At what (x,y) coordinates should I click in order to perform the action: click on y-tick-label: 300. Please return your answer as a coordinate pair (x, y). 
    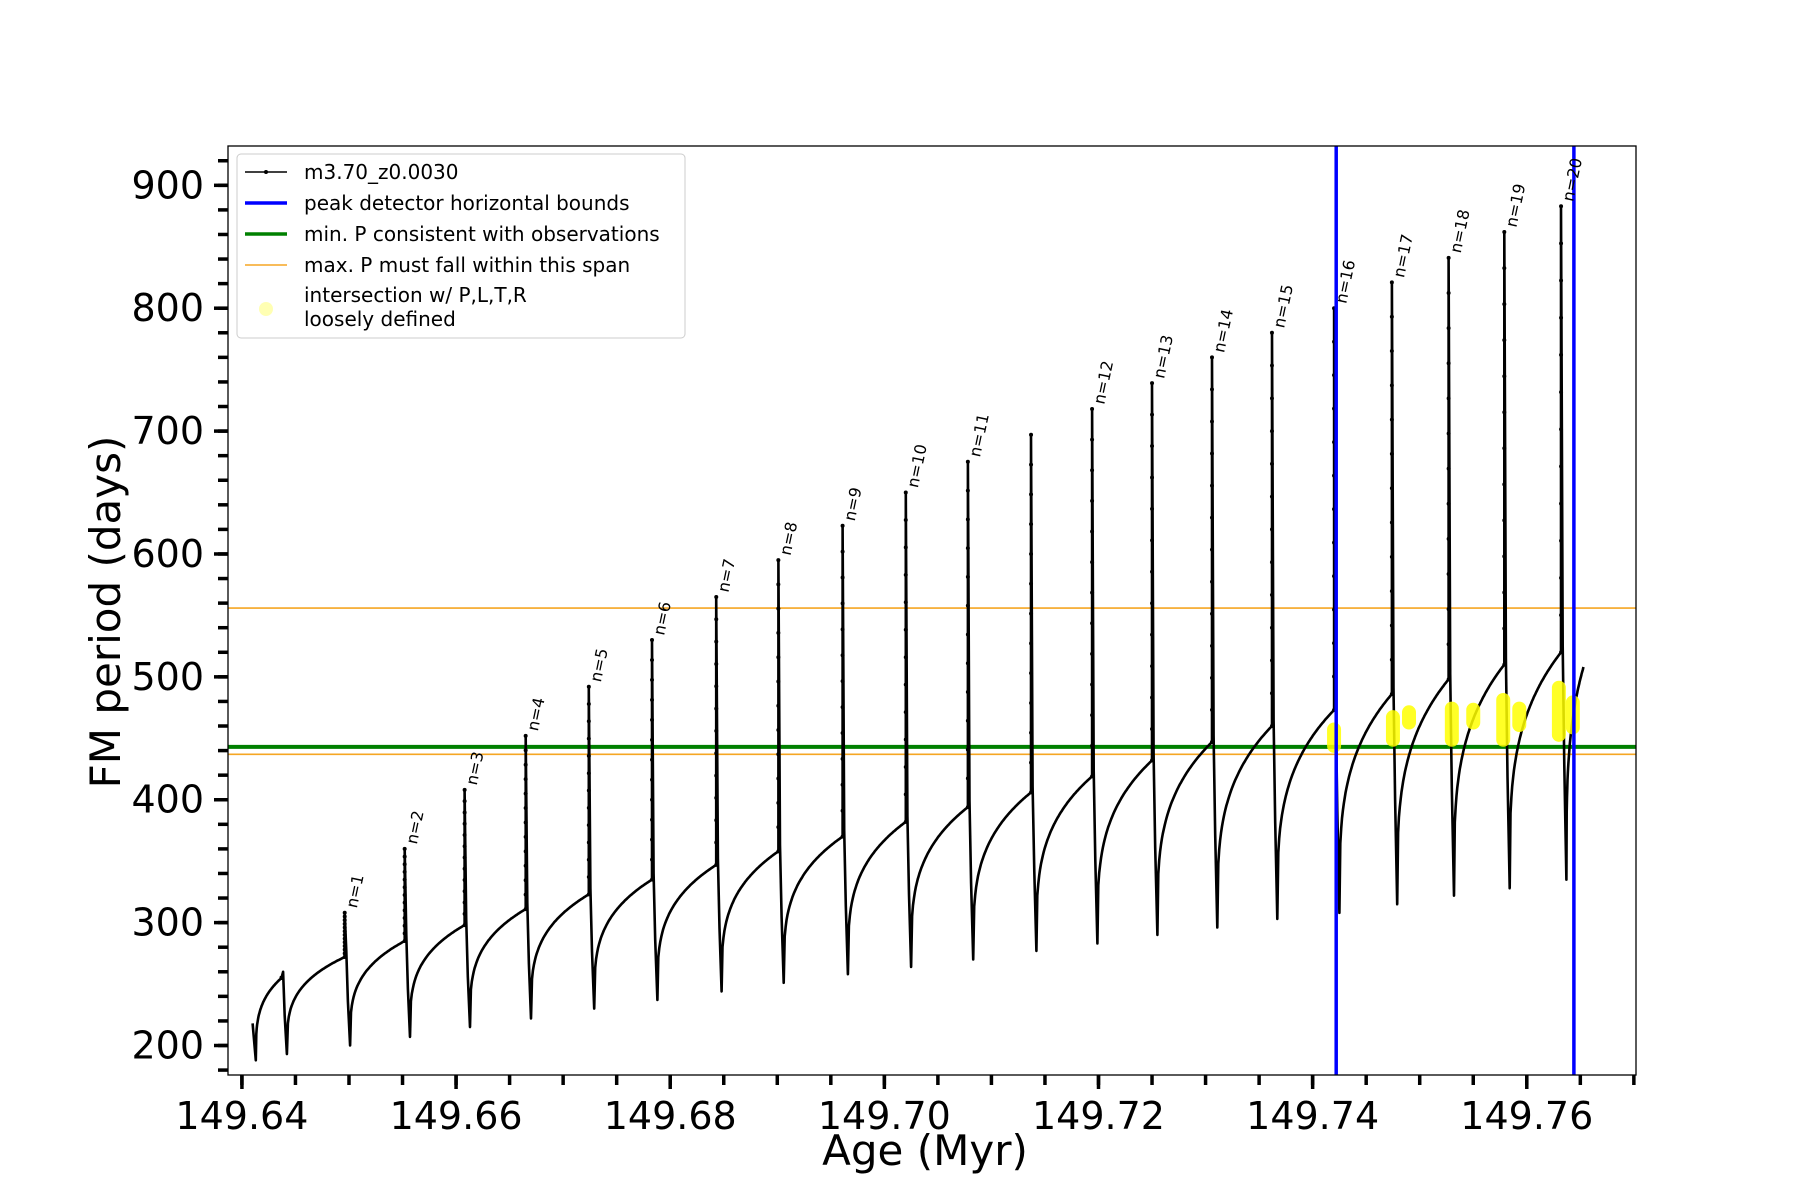
    Looking at the image, I should click on (167, 923).